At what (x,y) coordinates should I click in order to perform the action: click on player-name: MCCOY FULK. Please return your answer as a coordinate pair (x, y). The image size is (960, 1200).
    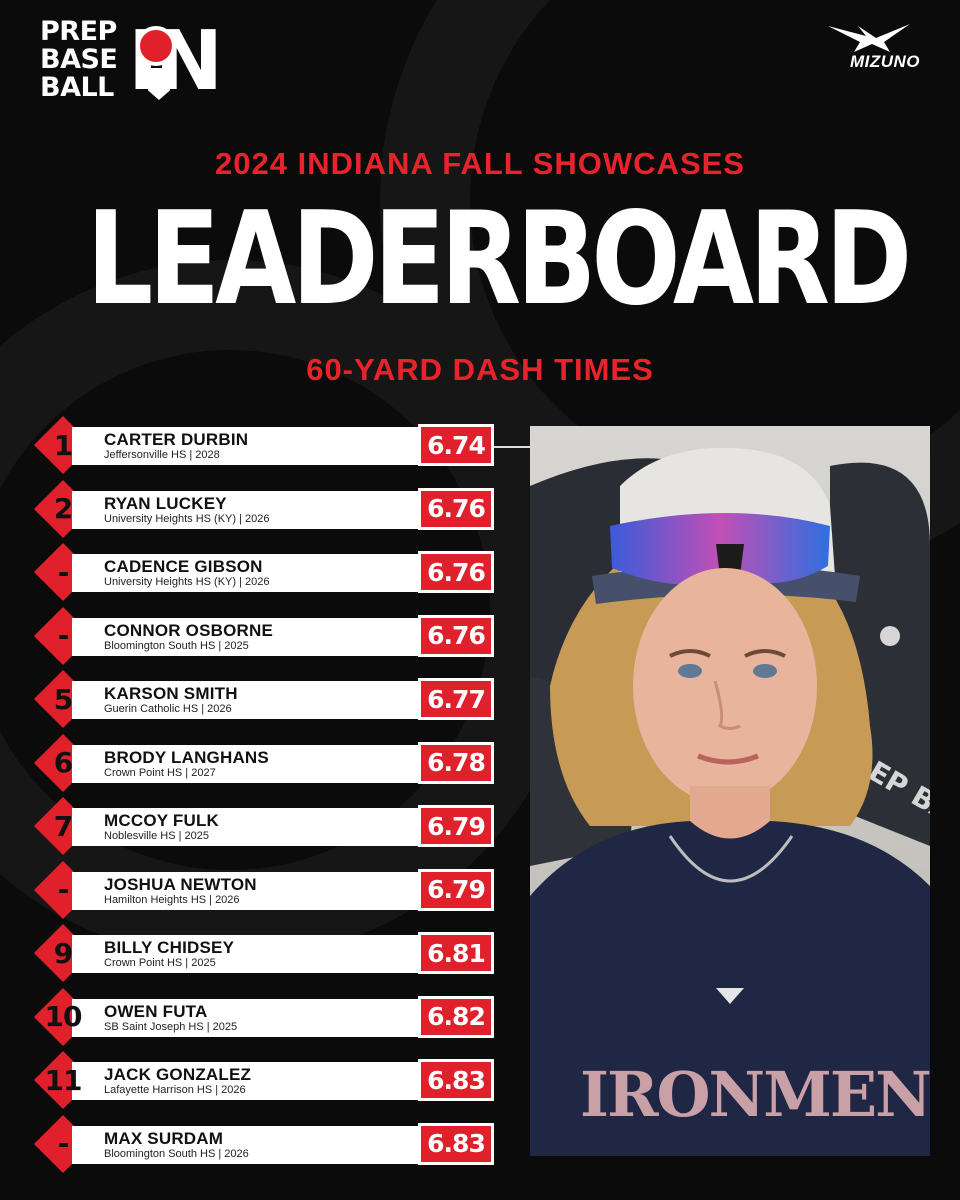
    Looking at the image, I should click on (162, 820).